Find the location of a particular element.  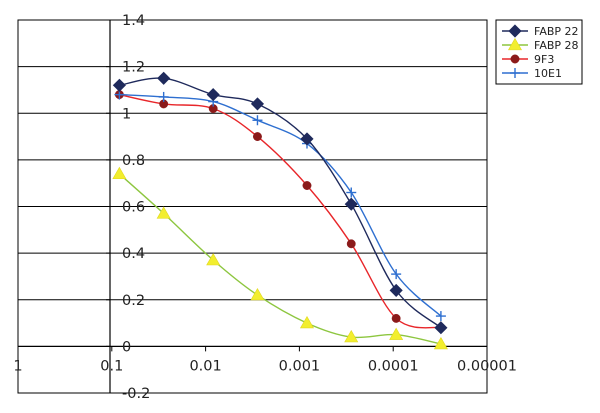

x-tick-label: 0.1 is located at coordinates (111, 366).